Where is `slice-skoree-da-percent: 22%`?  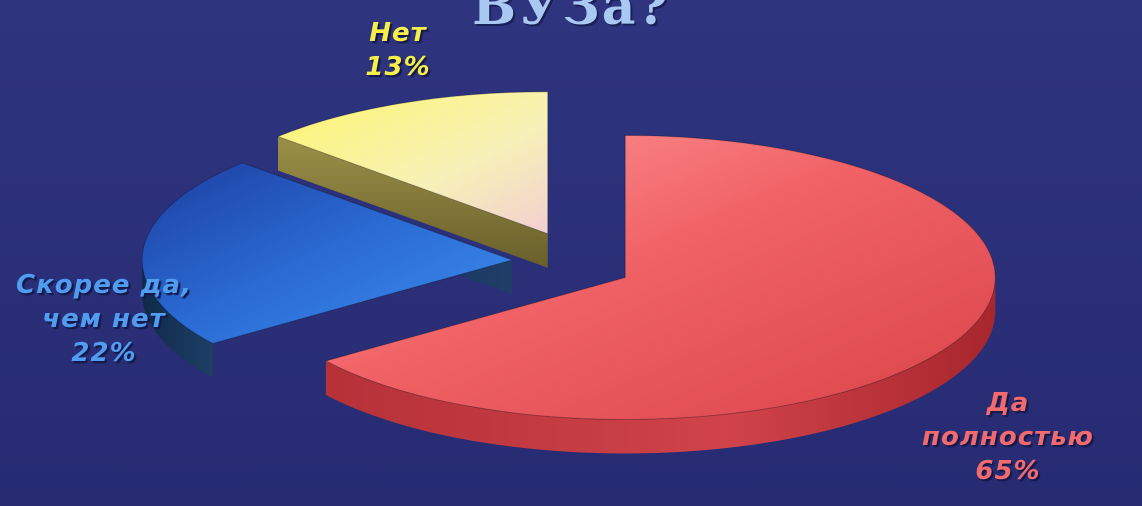 slice-skoree-da-percent: 22% is located at coordinates (104, 353).